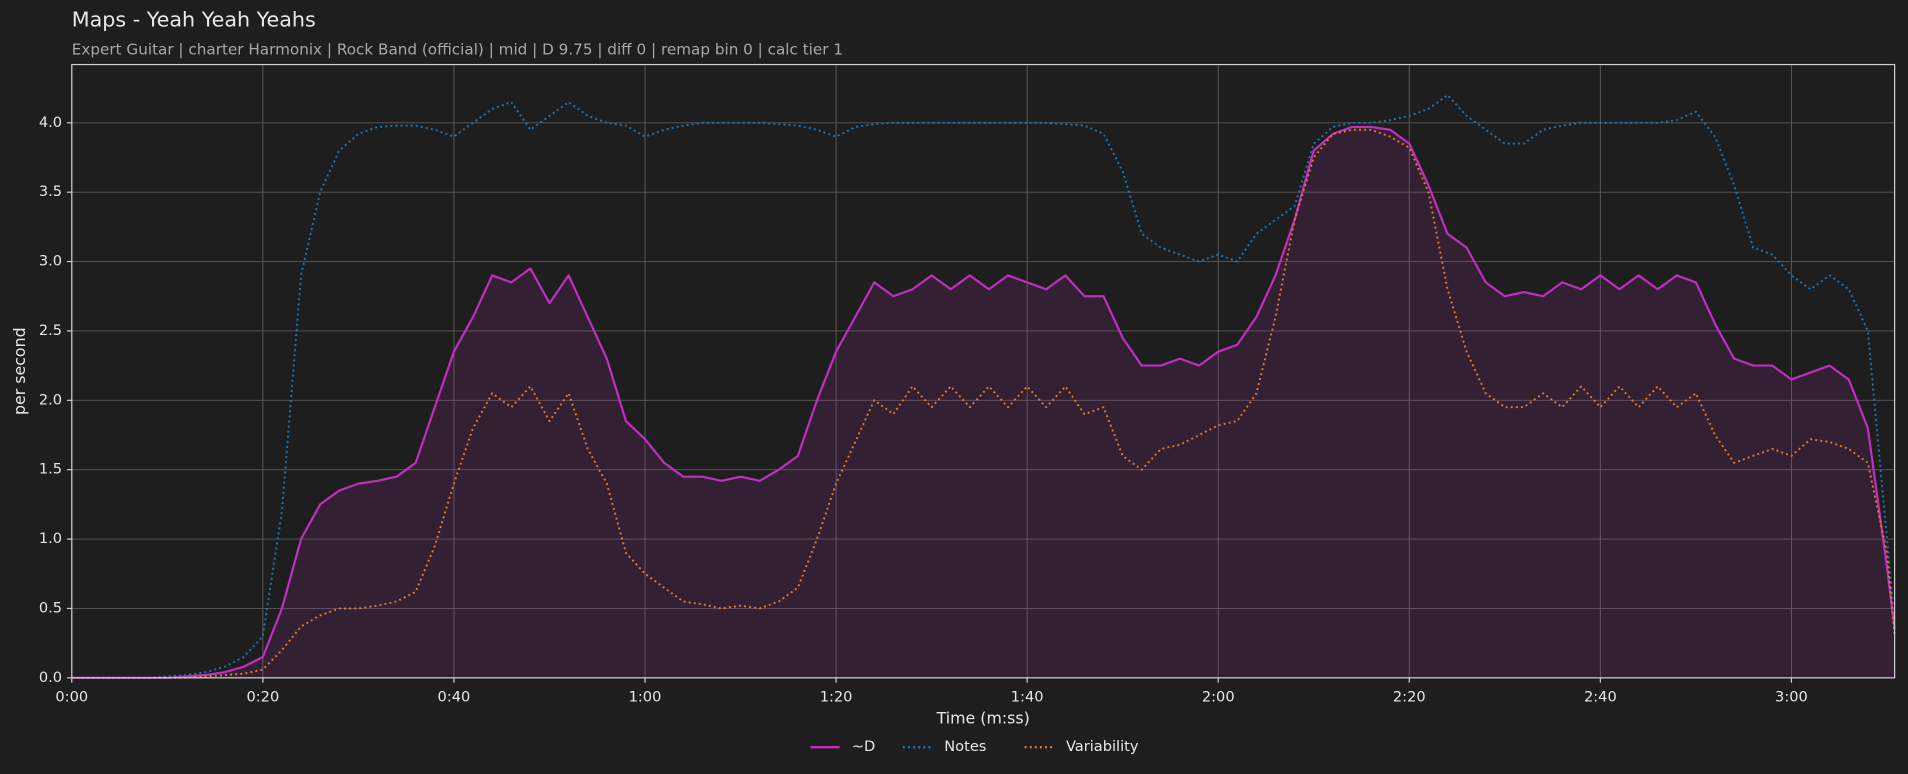  I want to click on x-tick-label: 3:00, so click(1791, 696).